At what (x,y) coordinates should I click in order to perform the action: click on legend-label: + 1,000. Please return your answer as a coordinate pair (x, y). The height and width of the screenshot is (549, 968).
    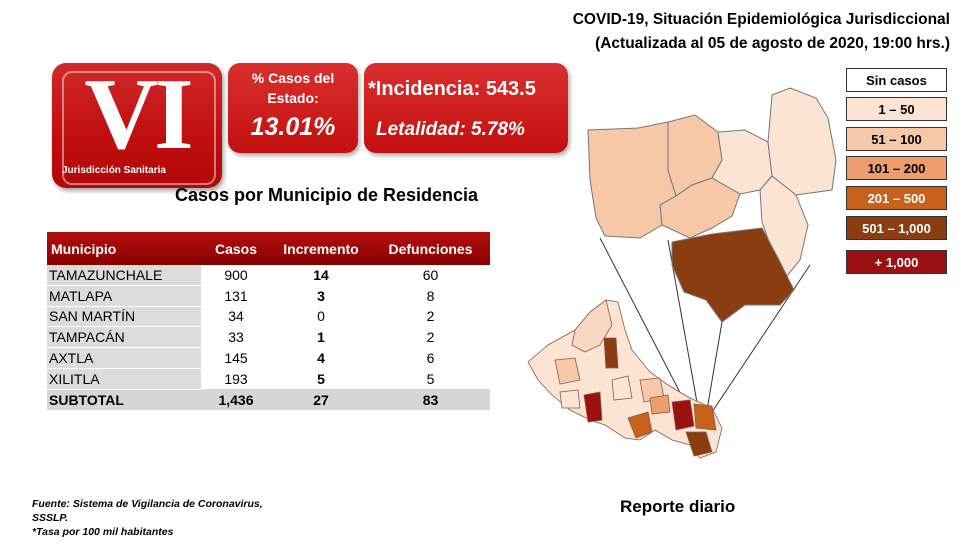
    Looking at the image, I should click on (896, 262).